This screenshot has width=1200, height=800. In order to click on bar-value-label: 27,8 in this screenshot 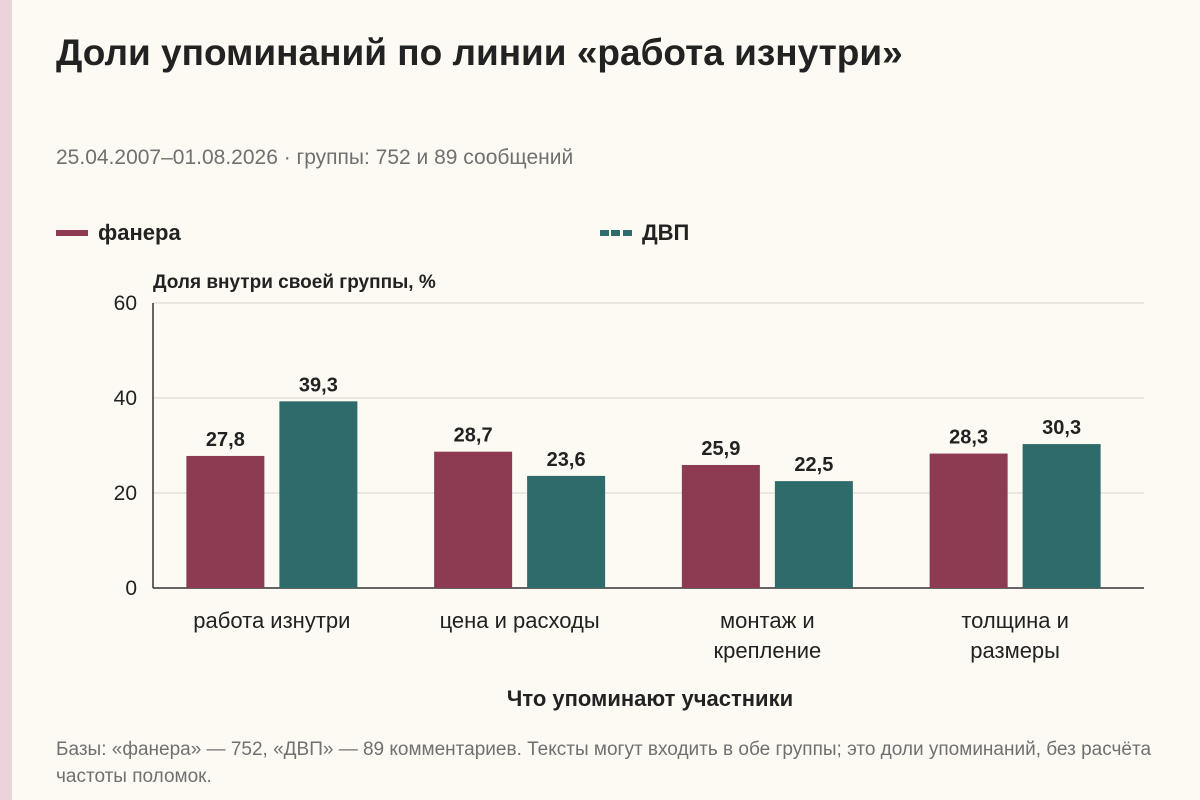, I will do `click(225, 440)`.